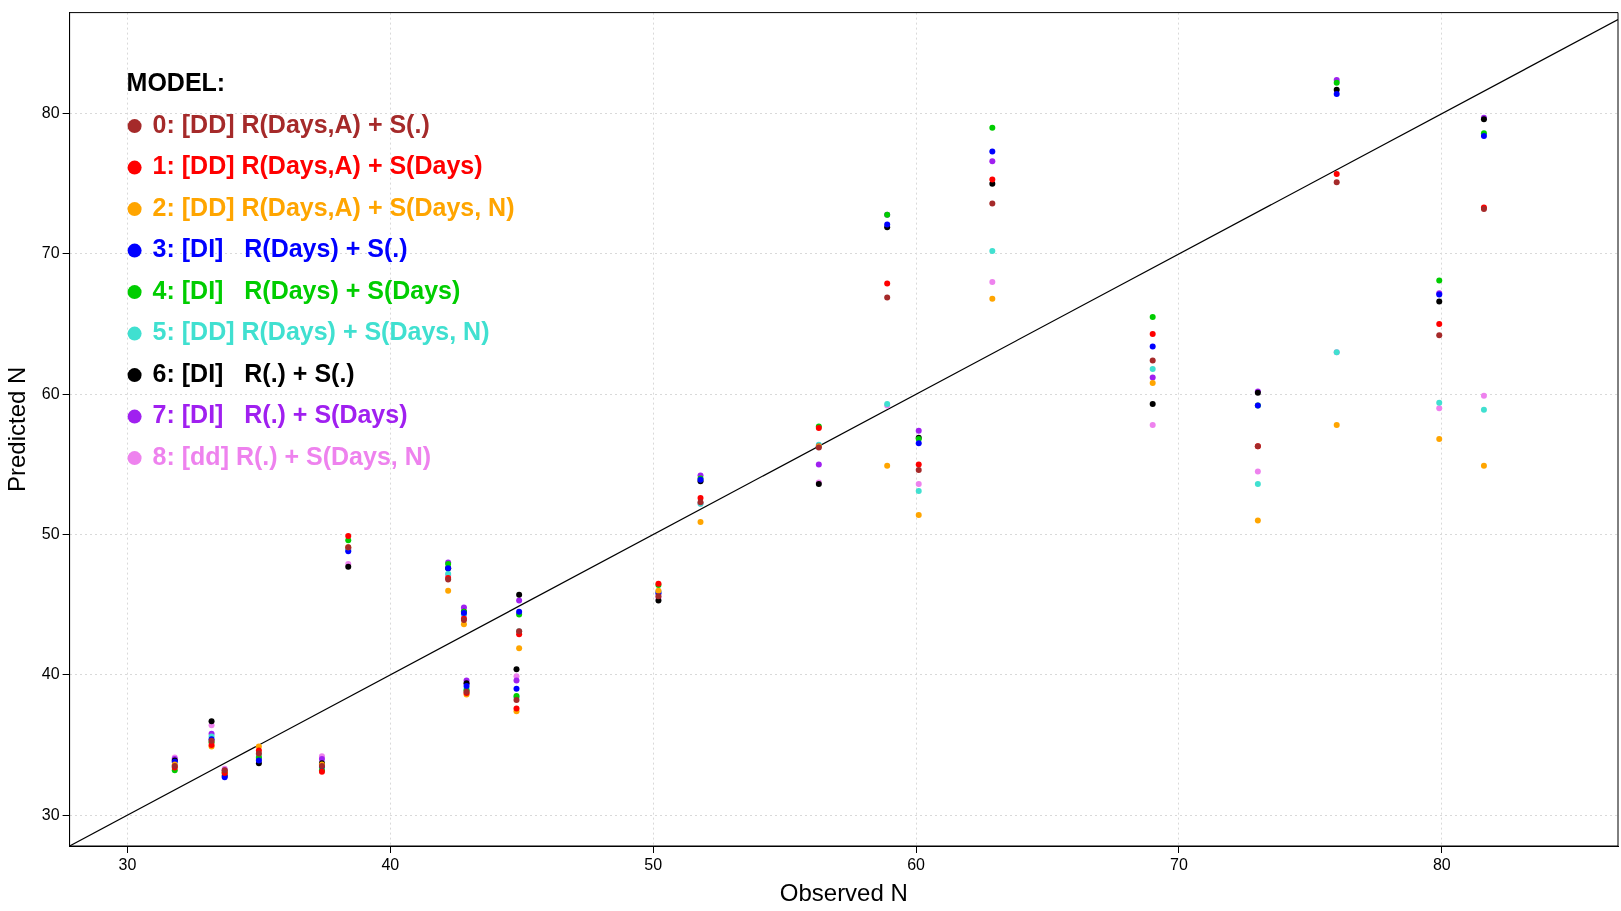 The width and height of the screenshot is (1621, 911). What do you see at coordinates (843, 893) in the screenshot?
I see `x-axis-title: Observed N` at bounding box center [843, 893].